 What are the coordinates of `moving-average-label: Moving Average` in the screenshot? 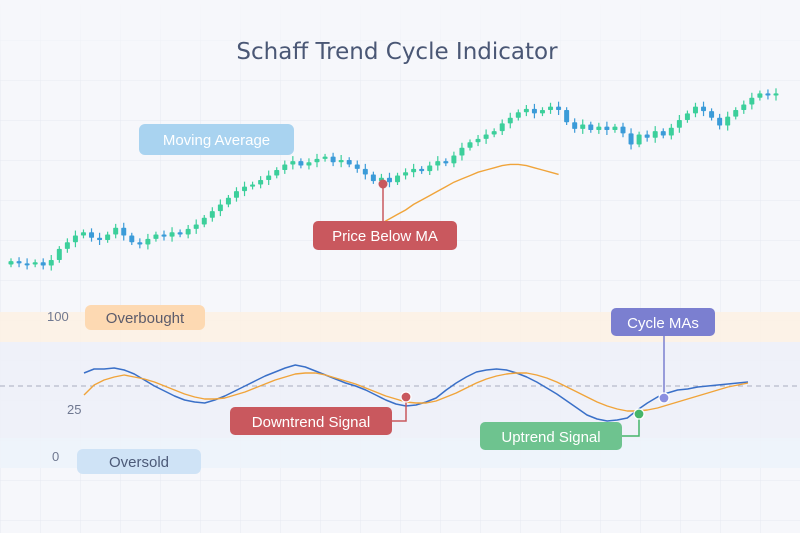 It's located at (216, 140).